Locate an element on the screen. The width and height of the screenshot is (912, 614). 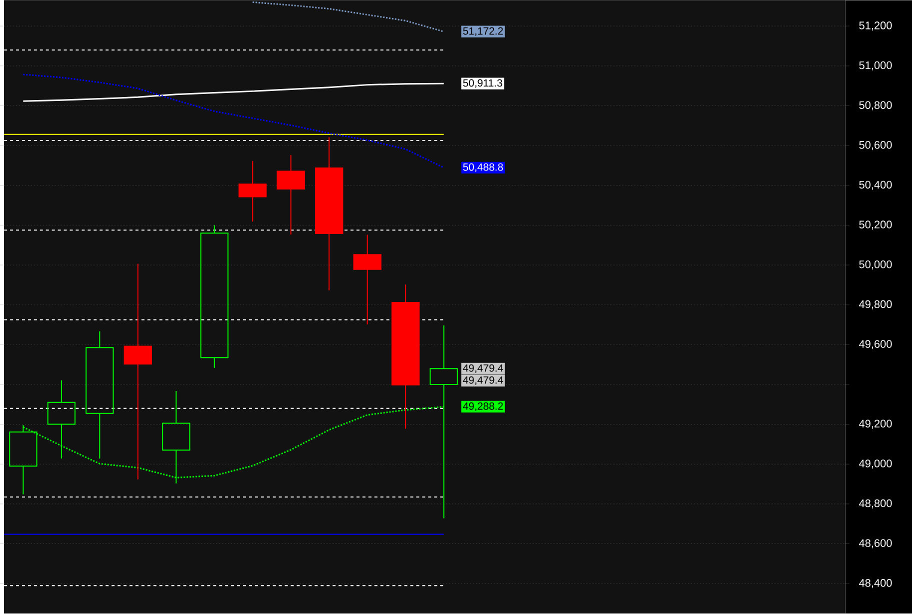
y-tick-label: 50,000 is located at coordinates (875, 265).